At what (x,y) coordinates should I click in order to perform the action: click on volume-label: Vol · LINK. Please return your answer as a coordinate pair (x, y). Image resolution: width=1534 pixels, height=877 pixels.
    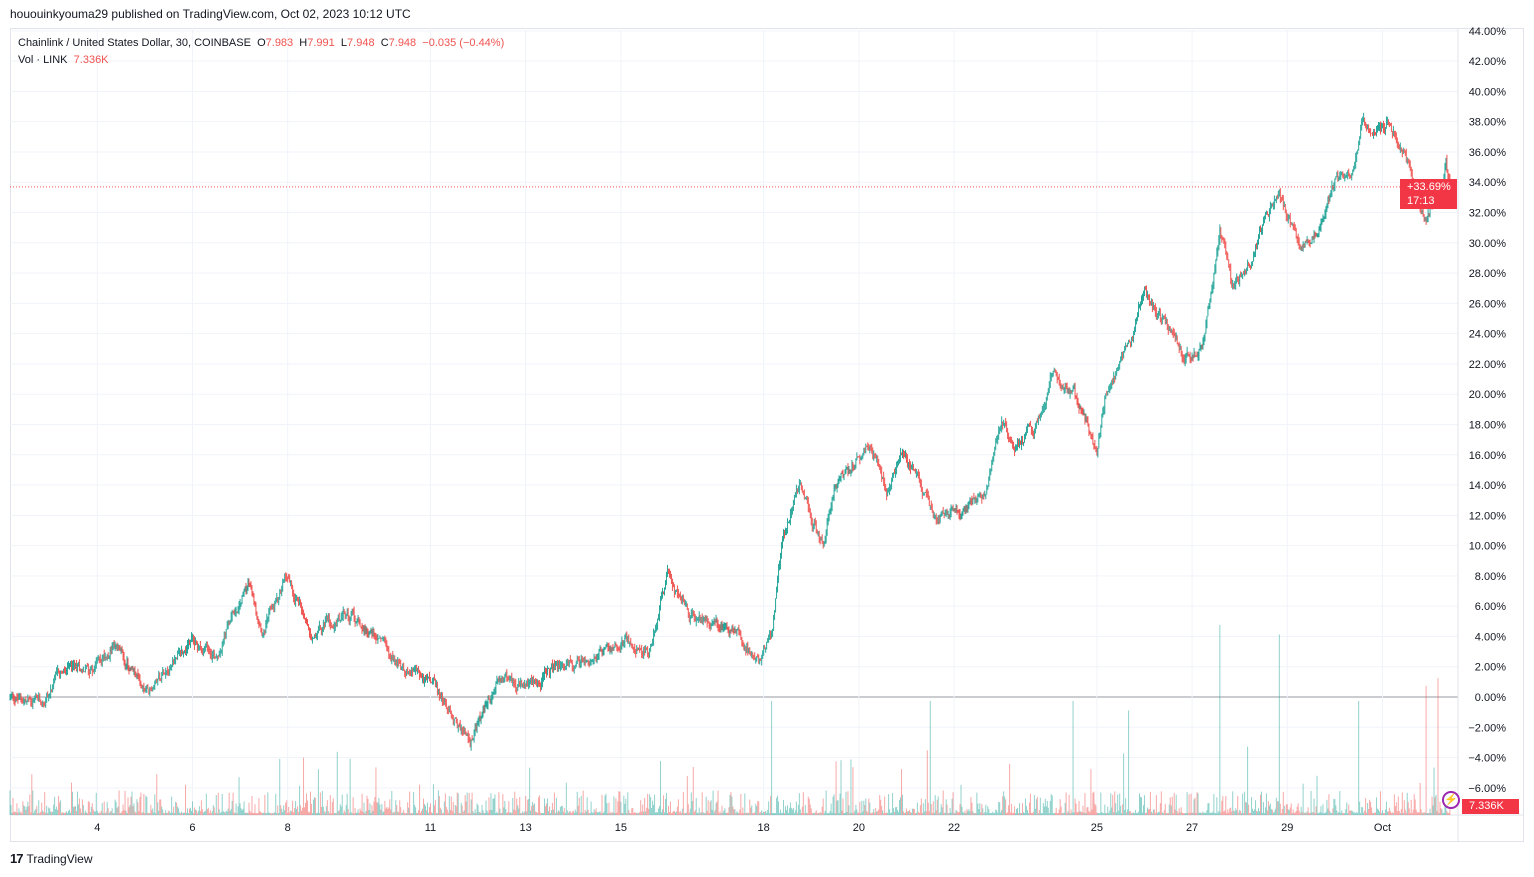
    Looking at the image, I should click on (43, 60).